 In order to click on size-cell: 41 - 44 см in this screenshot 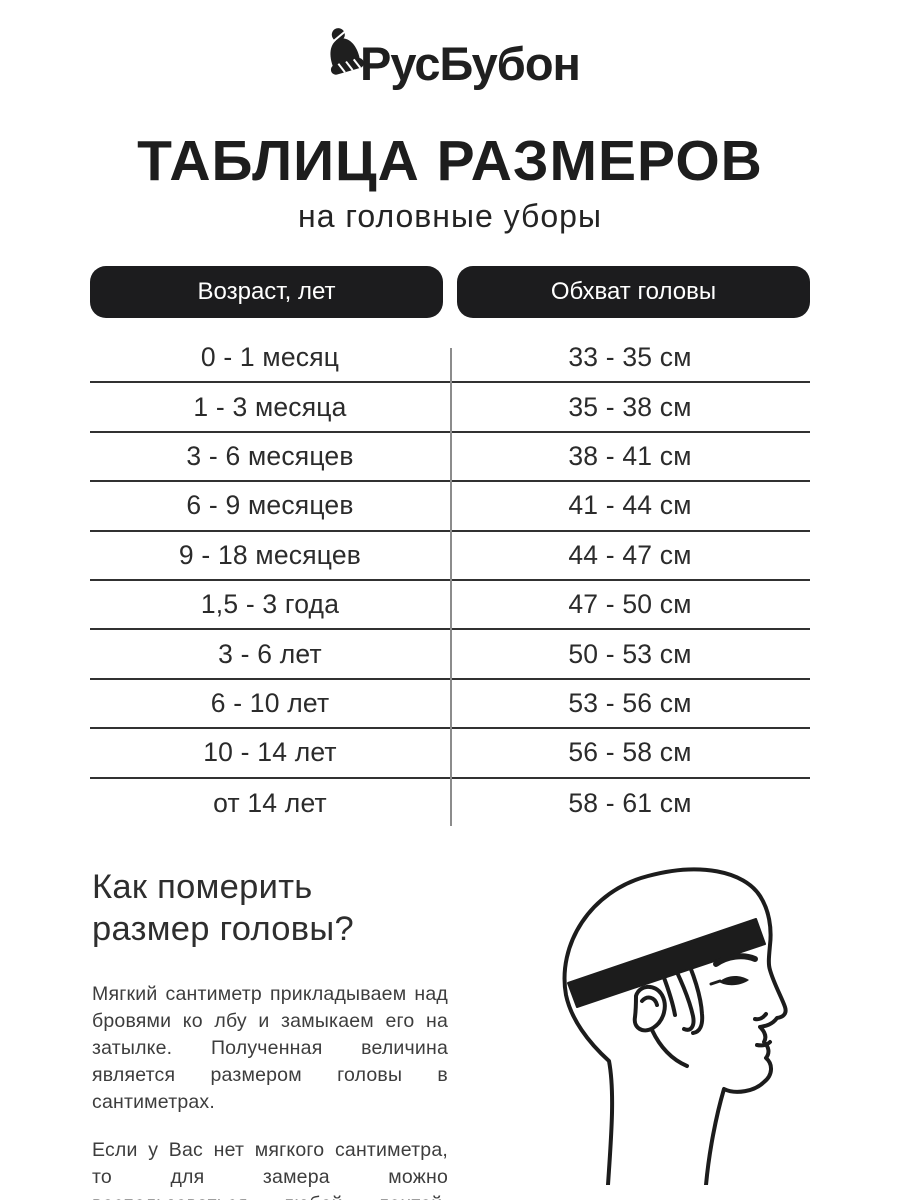, I will do `click(630, 505)`.